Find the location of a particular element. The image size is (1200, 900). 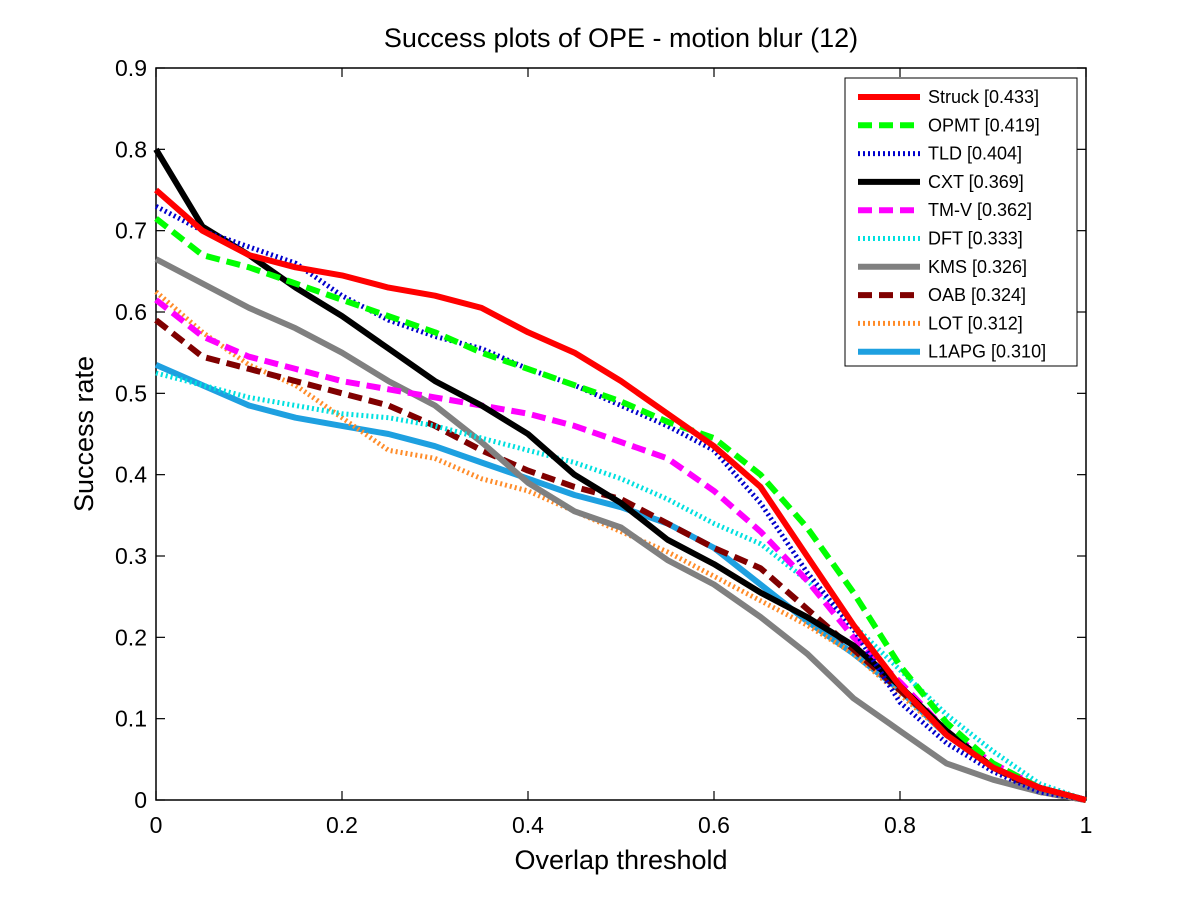

y-tick-label: 0.9 is located at coordinates (131, 68).